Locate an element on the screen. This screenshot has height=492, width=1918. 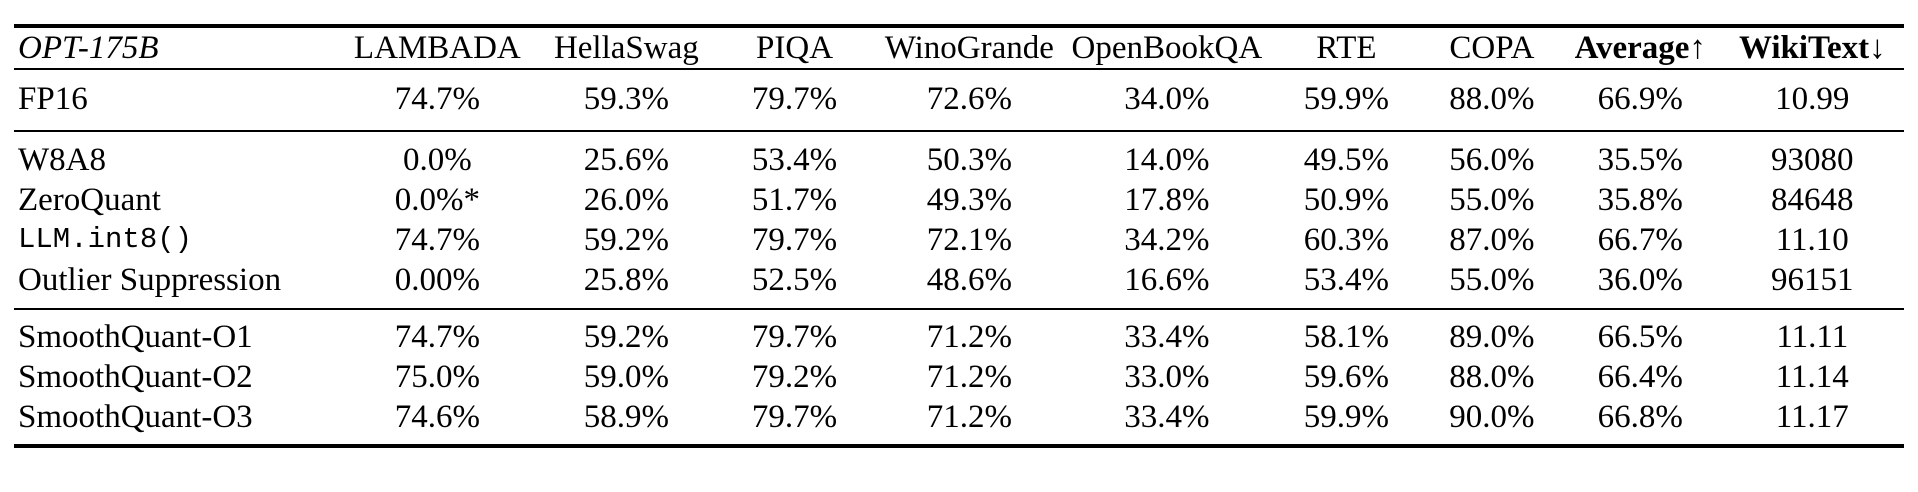
table-cell: 16.6% is located at coordinates (1167, 280).